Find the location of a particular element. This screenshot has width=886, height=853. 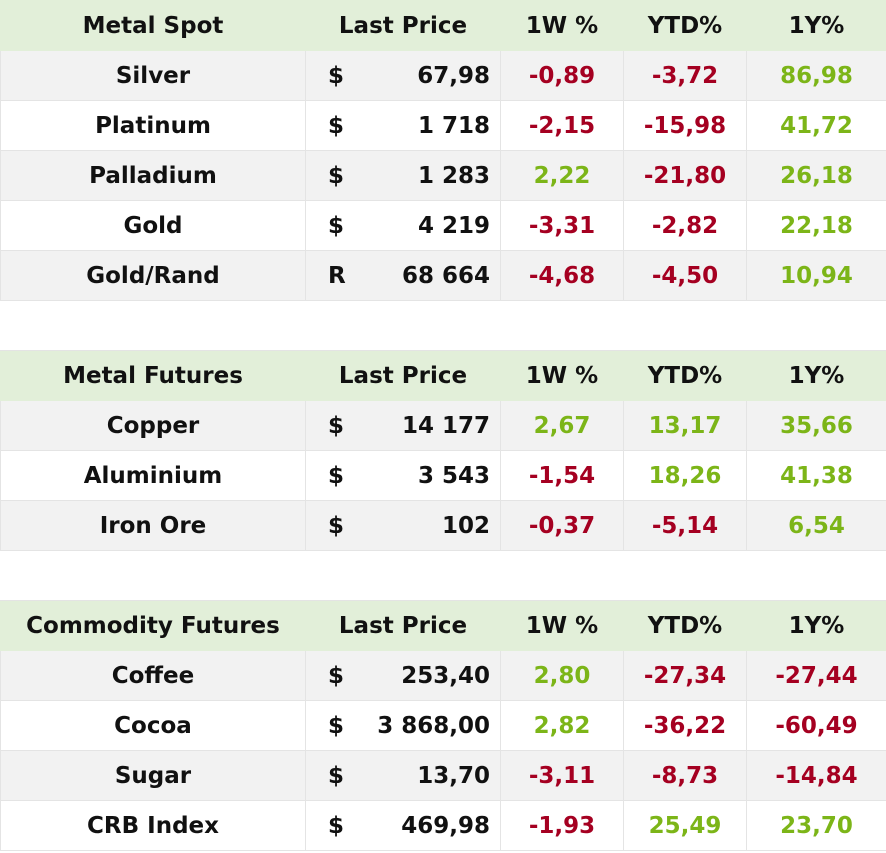

last-price: 1 718 is located at coordinates (430, 125).